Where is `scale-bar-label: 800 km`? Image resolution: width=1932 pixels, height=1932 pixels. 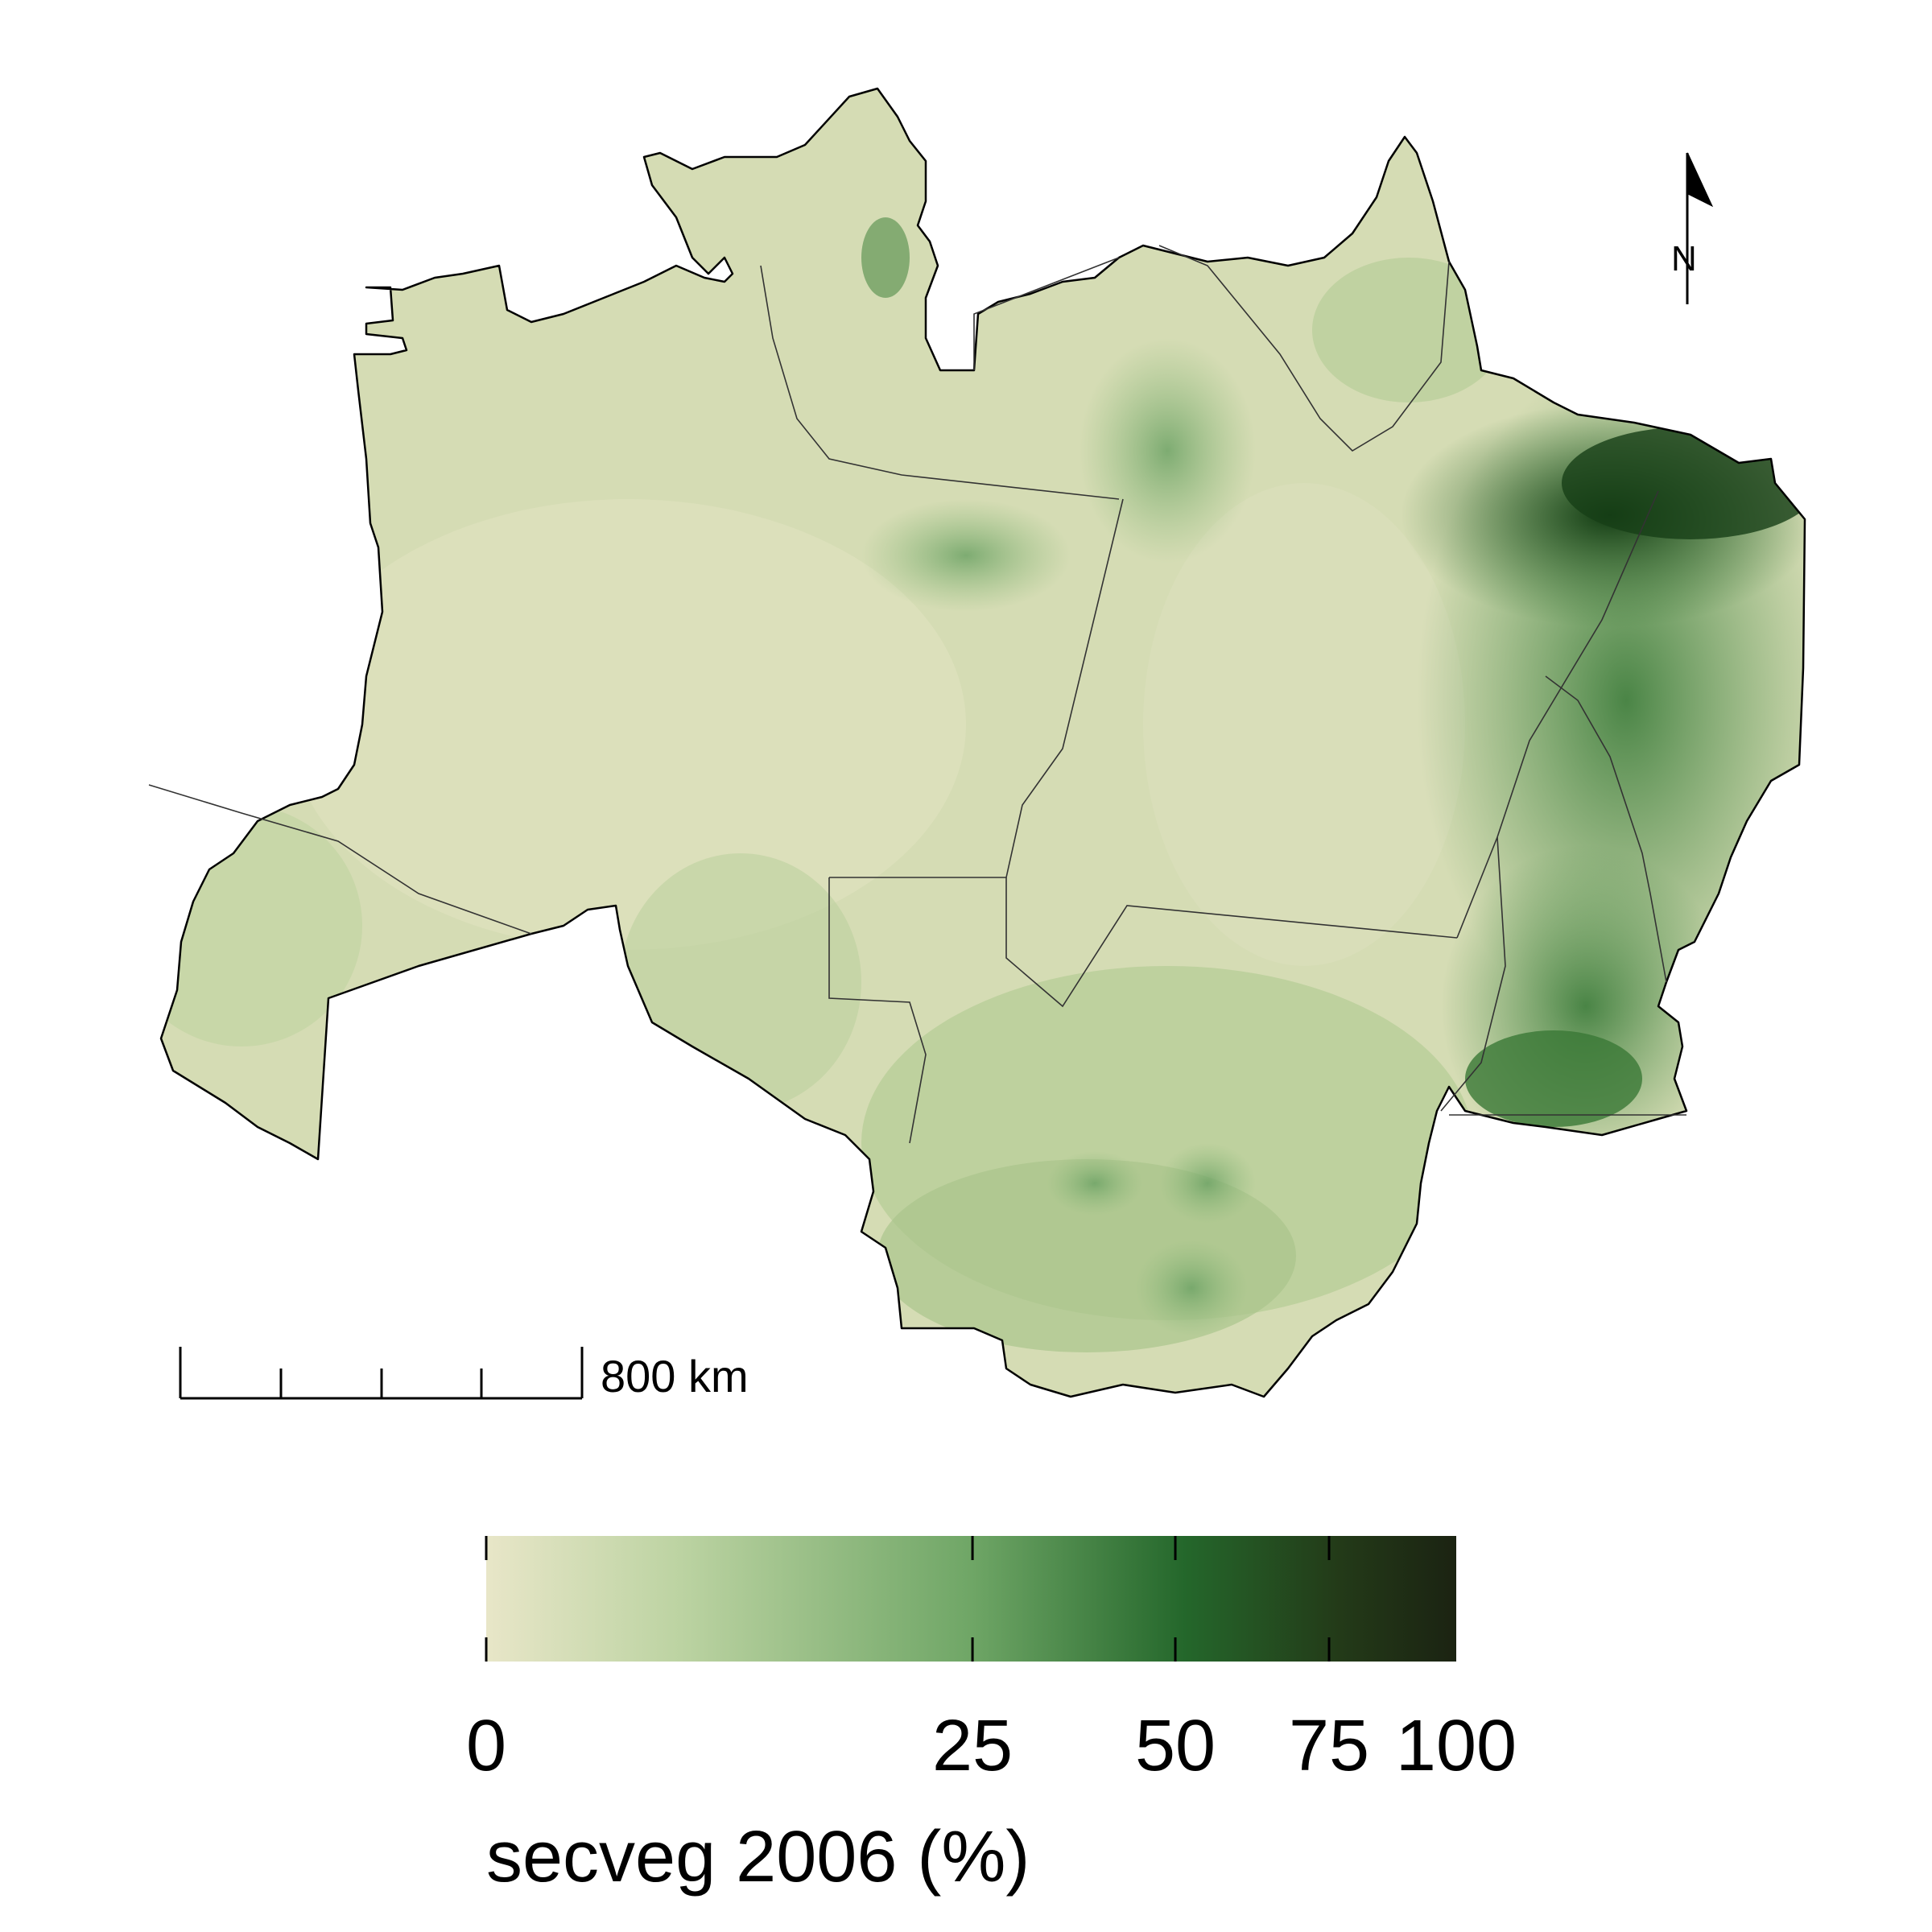
scale-bar-label: 800 km is located at coordinates (675, 1376).